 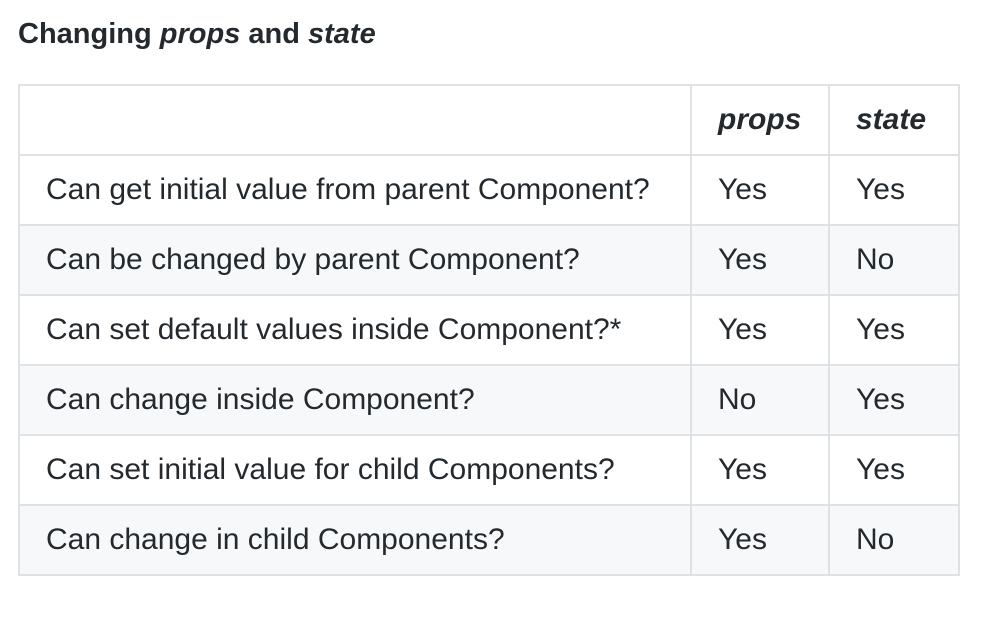 What do you see at coordinates (342, 34) in the screenshot?
I see `heading-term-state: state` at bounding box center [342, 34].